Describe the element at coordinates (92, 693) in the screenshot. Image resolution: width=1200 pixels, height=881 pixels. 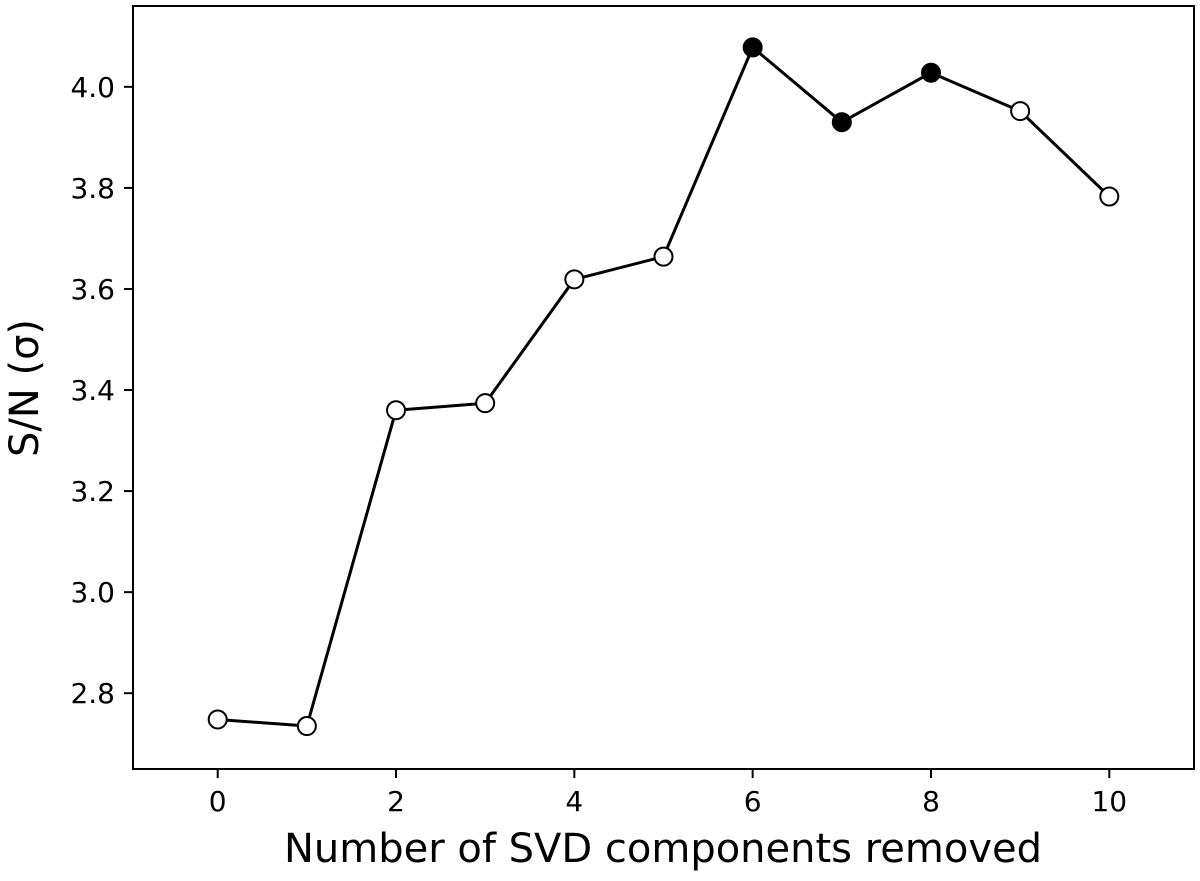
I see `y-tick-label: 2.8` at that location.